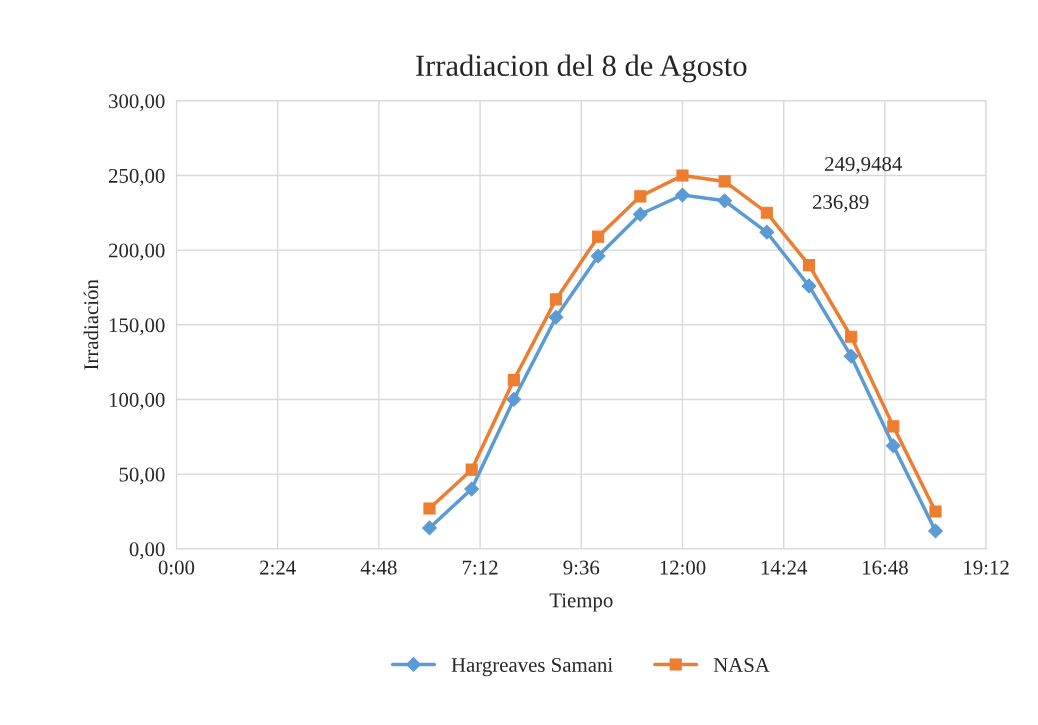 The width and height of the screenshot is (1038, 725). I want to click on y-axis-title: Irradiación, so click(91, 324).